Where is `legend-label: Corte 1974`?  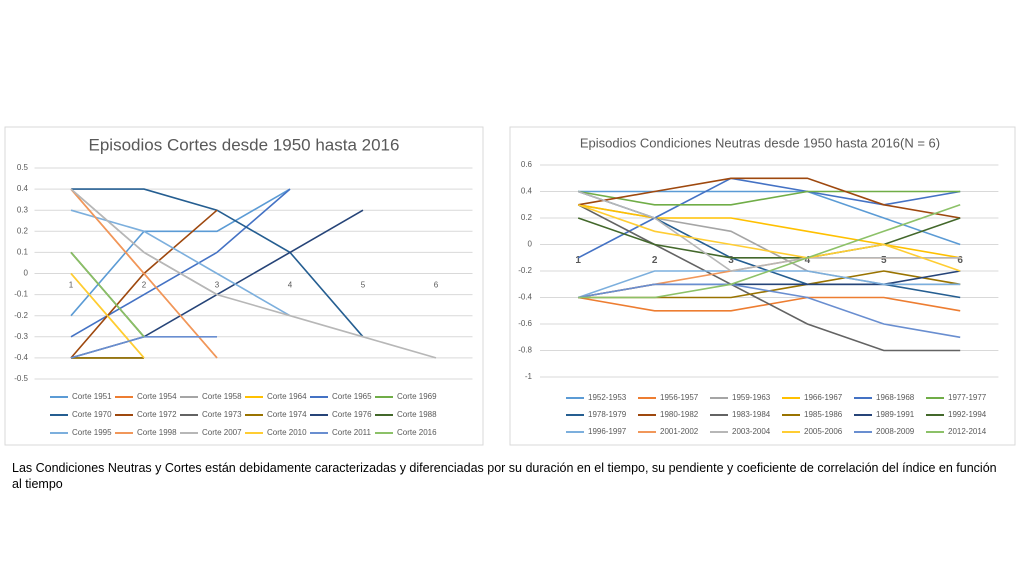 legend-label: Corte 1974 is located at coordinates (287, 414).